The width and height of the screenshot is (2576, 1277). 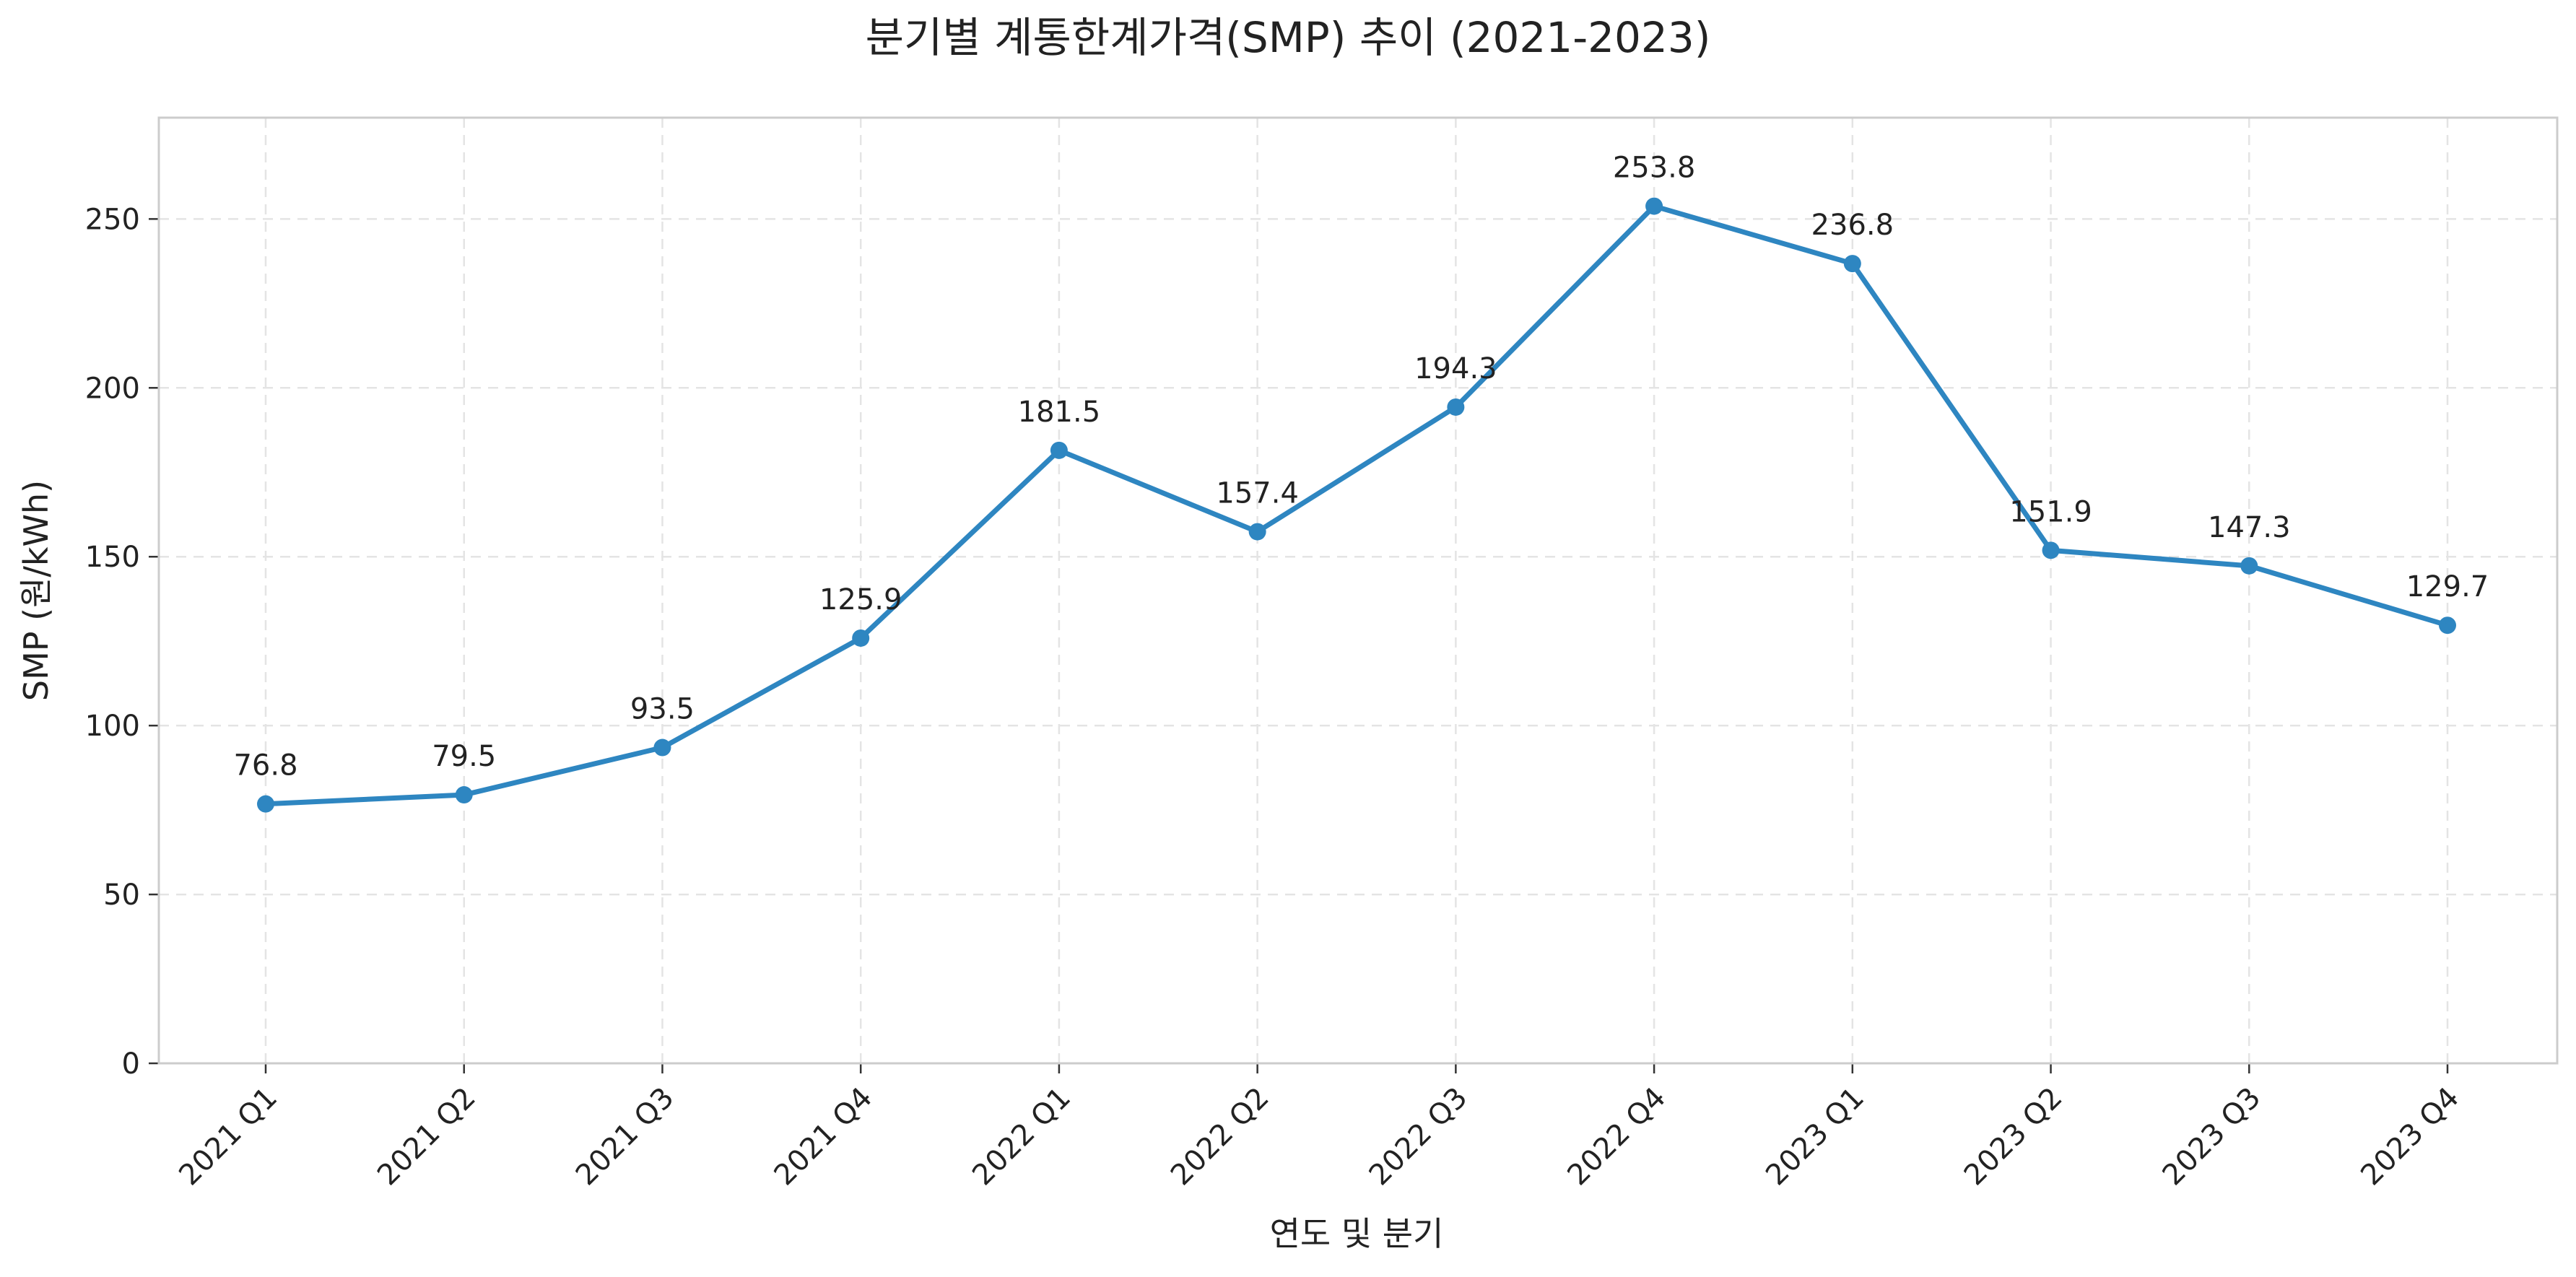 I want to click on data-label: 236.8, so click(x=1852, y=225).